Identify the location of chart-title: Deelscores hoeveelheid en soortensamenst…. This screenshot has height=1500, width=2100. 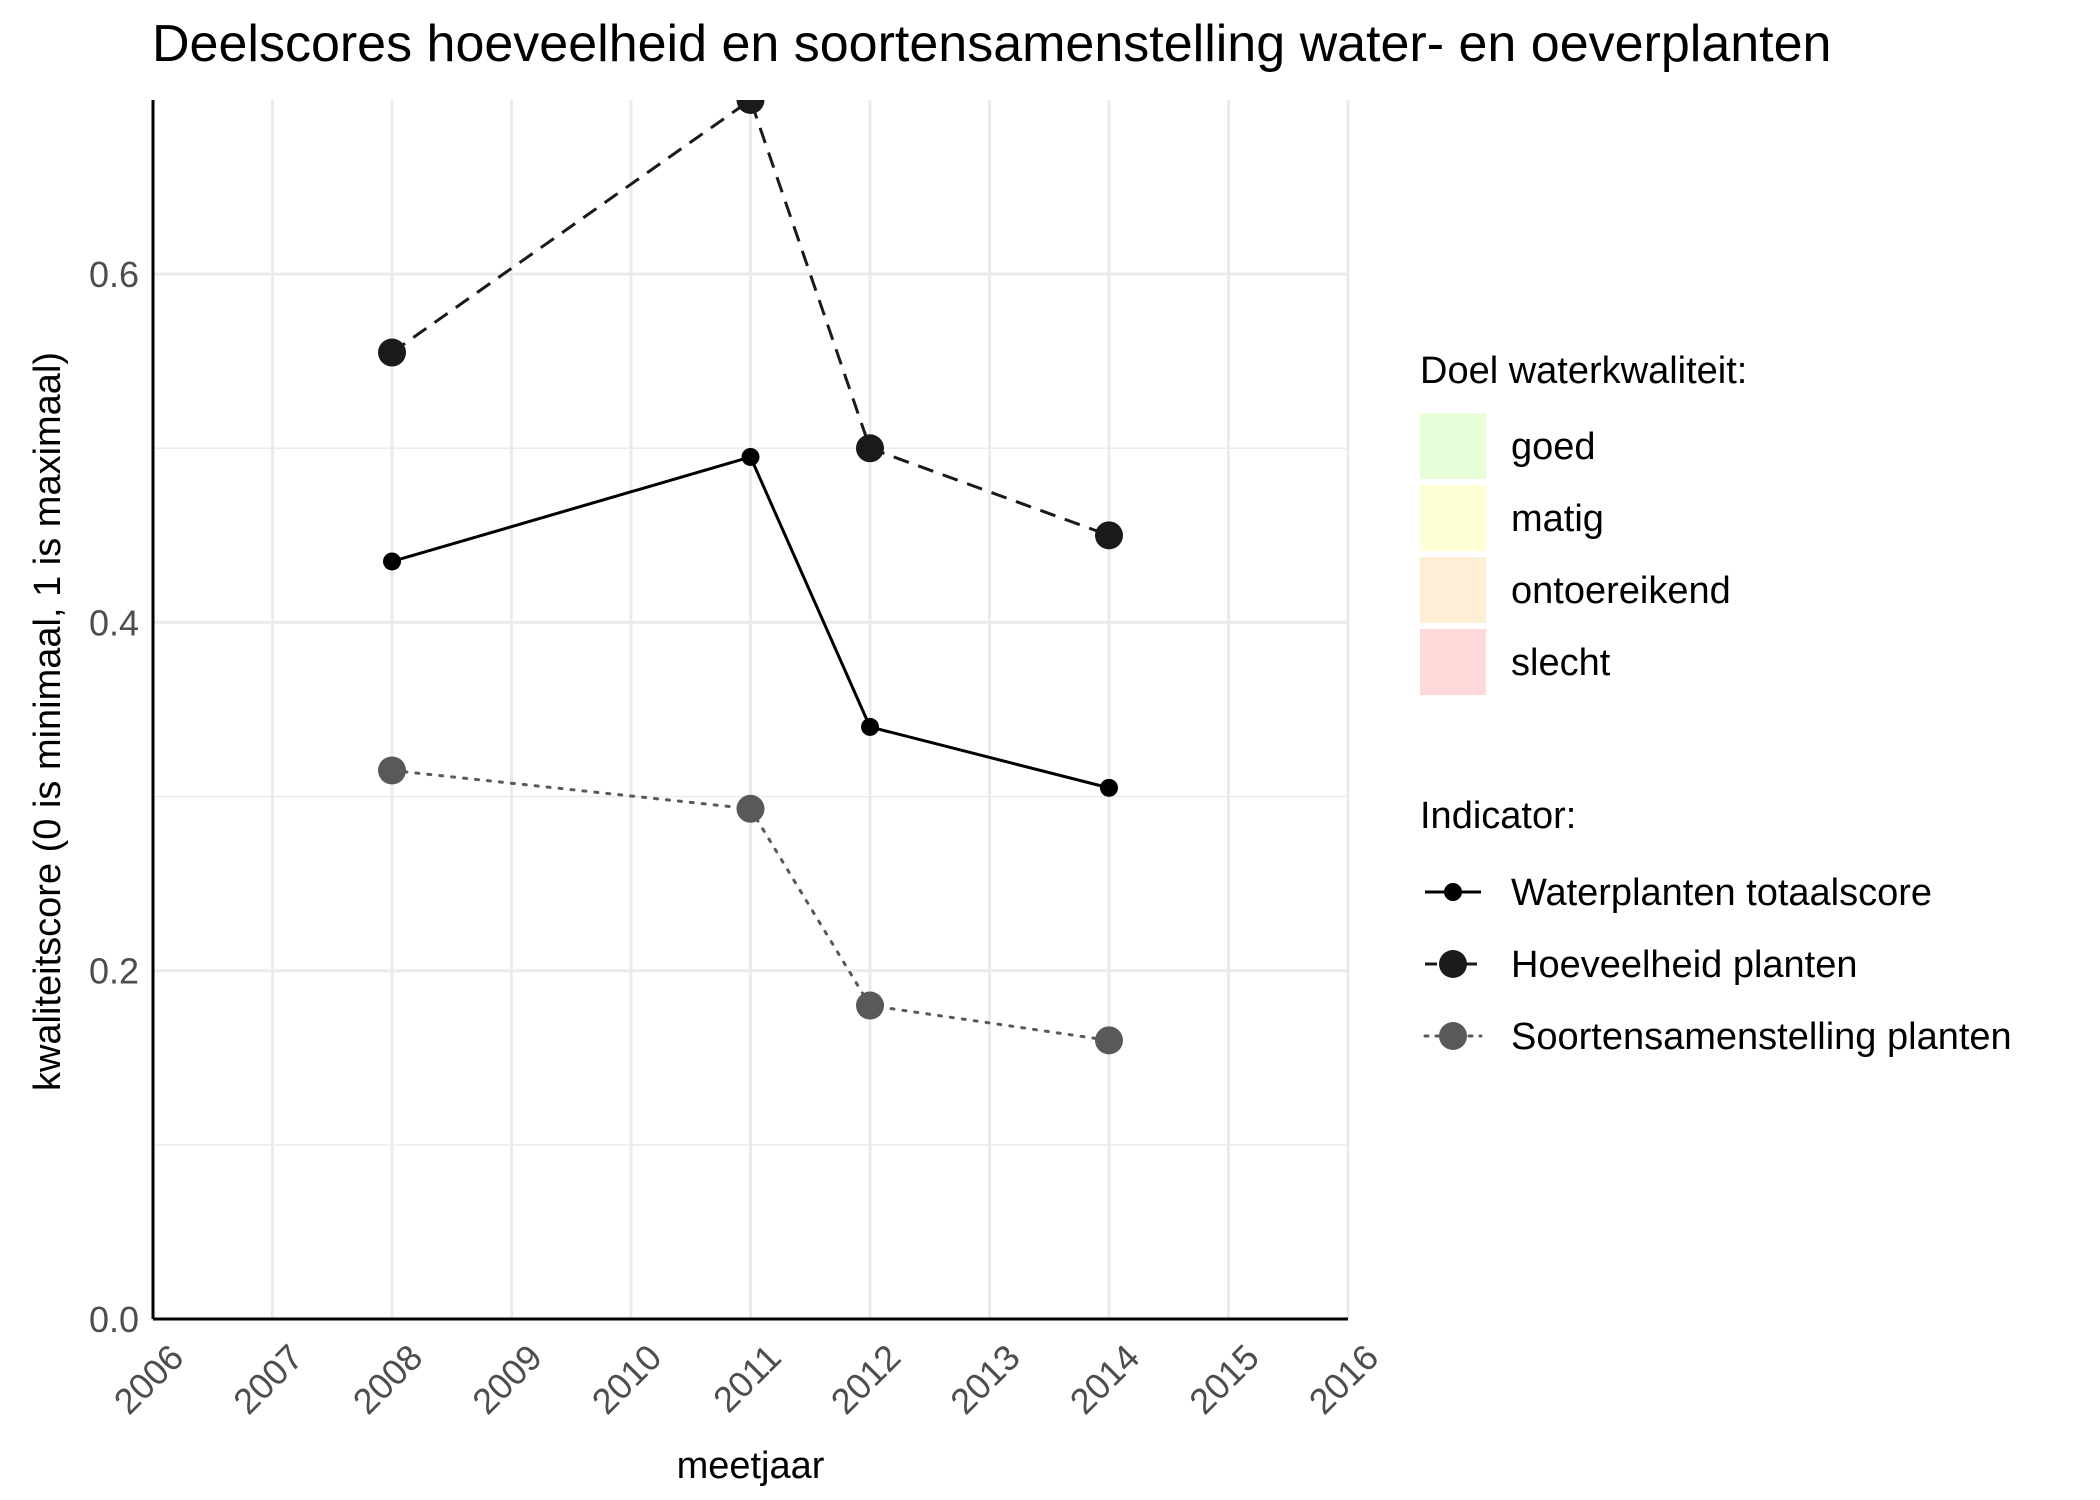
(992, 44).